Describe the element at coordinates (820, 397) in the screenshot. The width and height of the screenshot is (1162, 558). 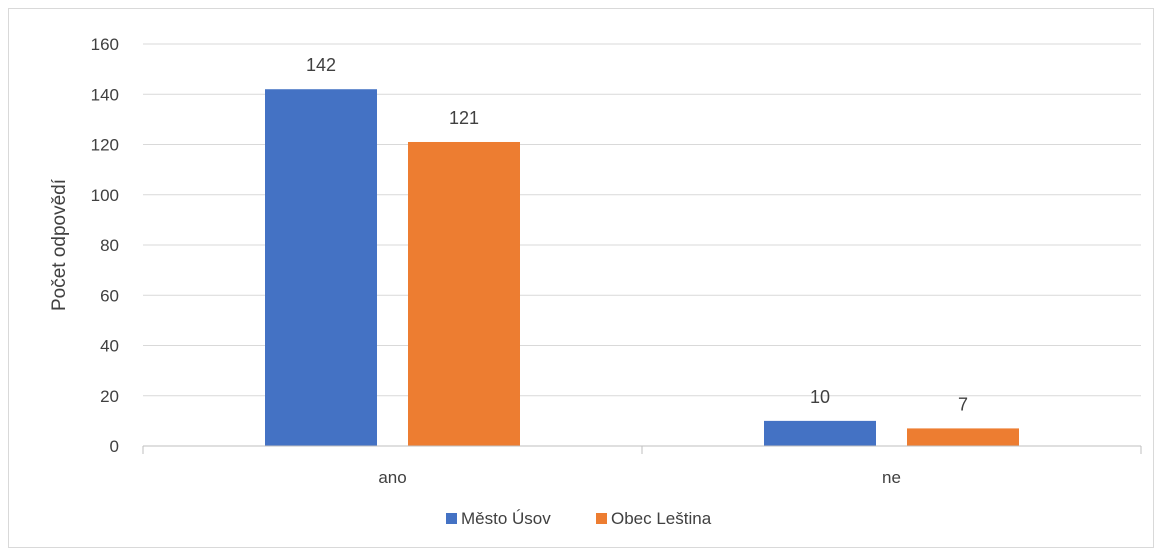
I see `data-label: 10` at that location.